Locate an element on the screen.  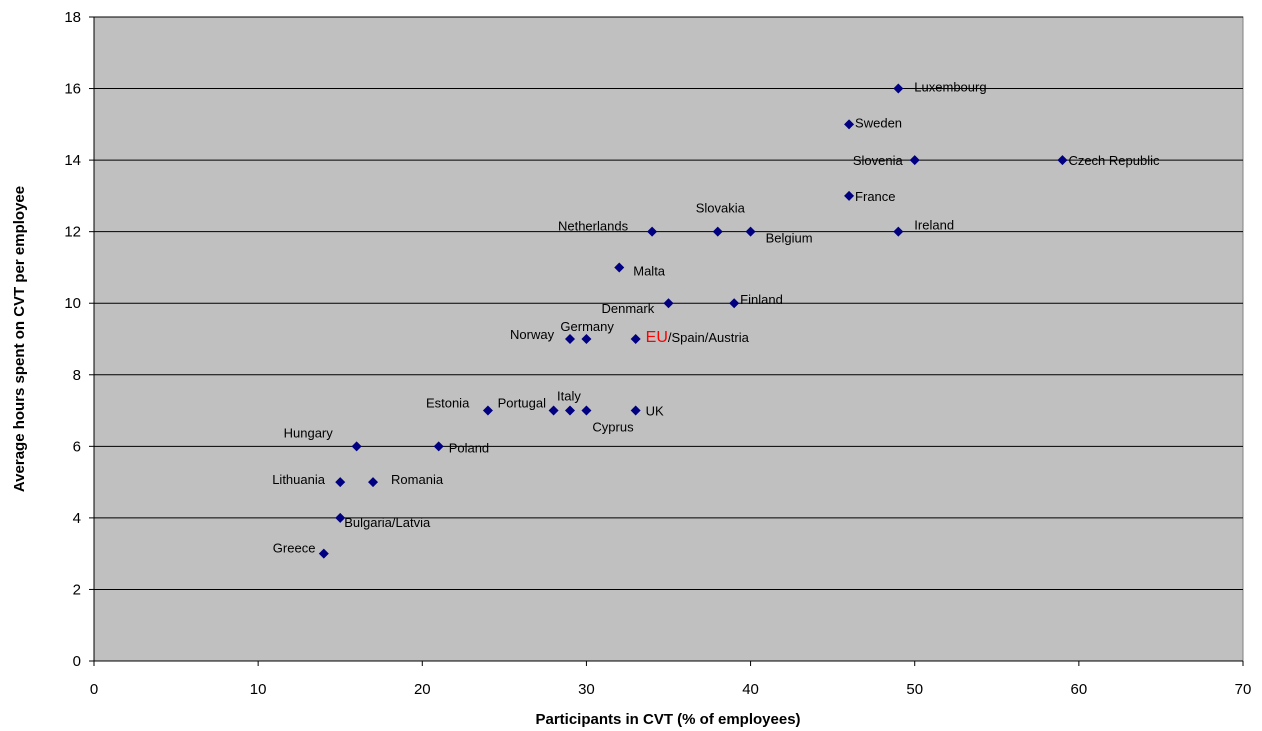
data-label: Finland is located at coordinates (761, 299).